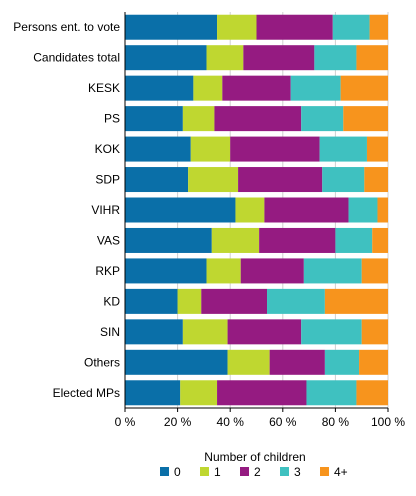 The image size is (416, 496). What do you see at coordinates (76, 58) in the screenshot?
I see `category-label: Candidates total` at bounding box center [76, 58].